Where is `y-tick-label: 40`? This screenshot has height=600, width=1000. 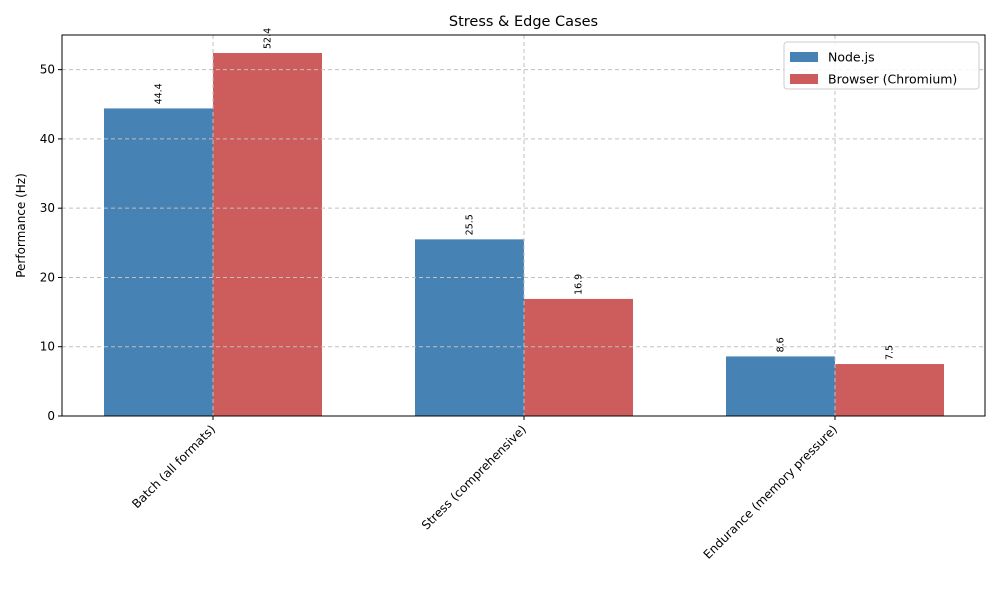
y-tick-label: 40 is located at coordinates (47, 139).